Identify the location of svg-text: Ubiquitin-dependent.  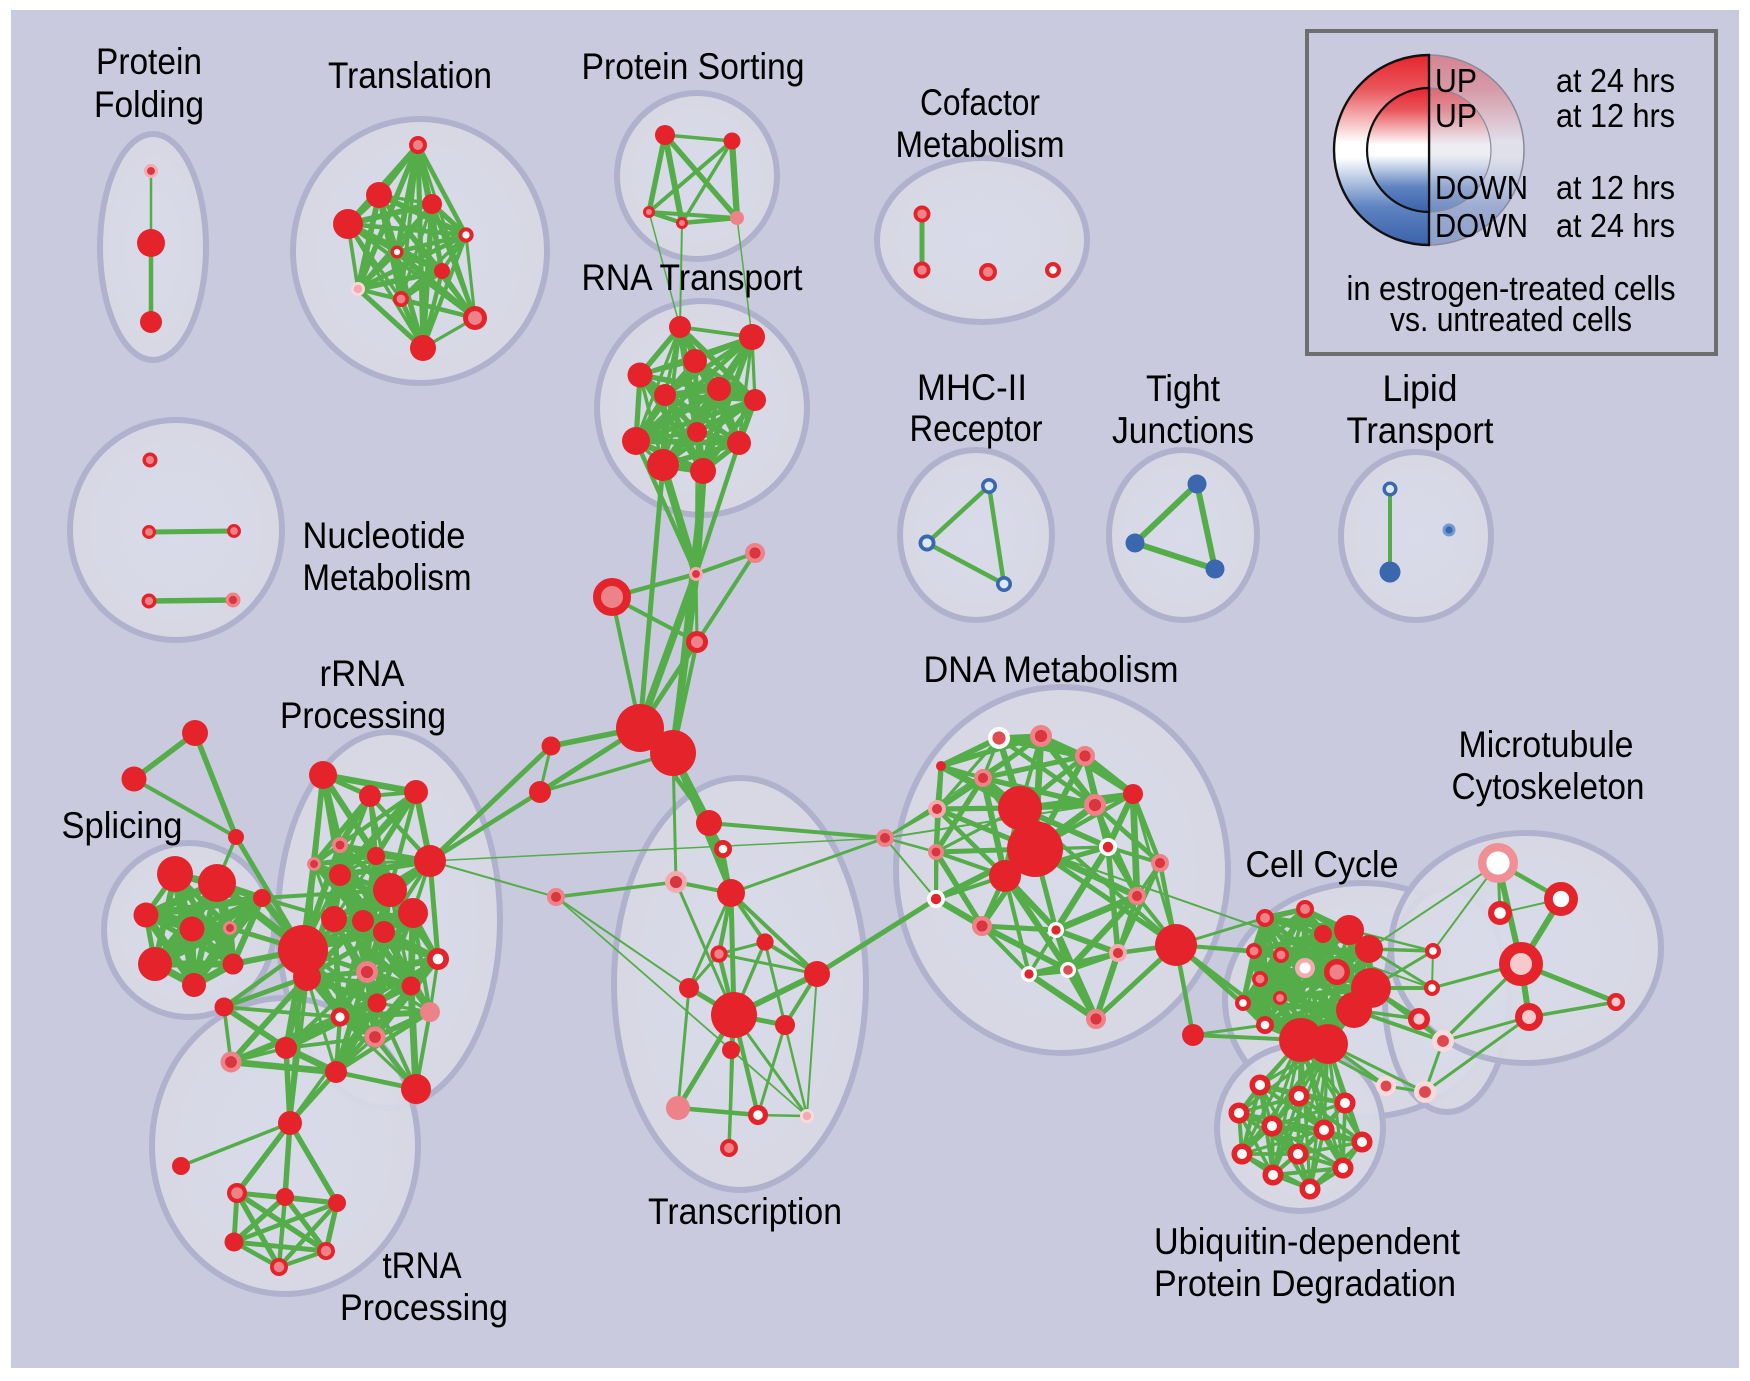
(1307, 1241).